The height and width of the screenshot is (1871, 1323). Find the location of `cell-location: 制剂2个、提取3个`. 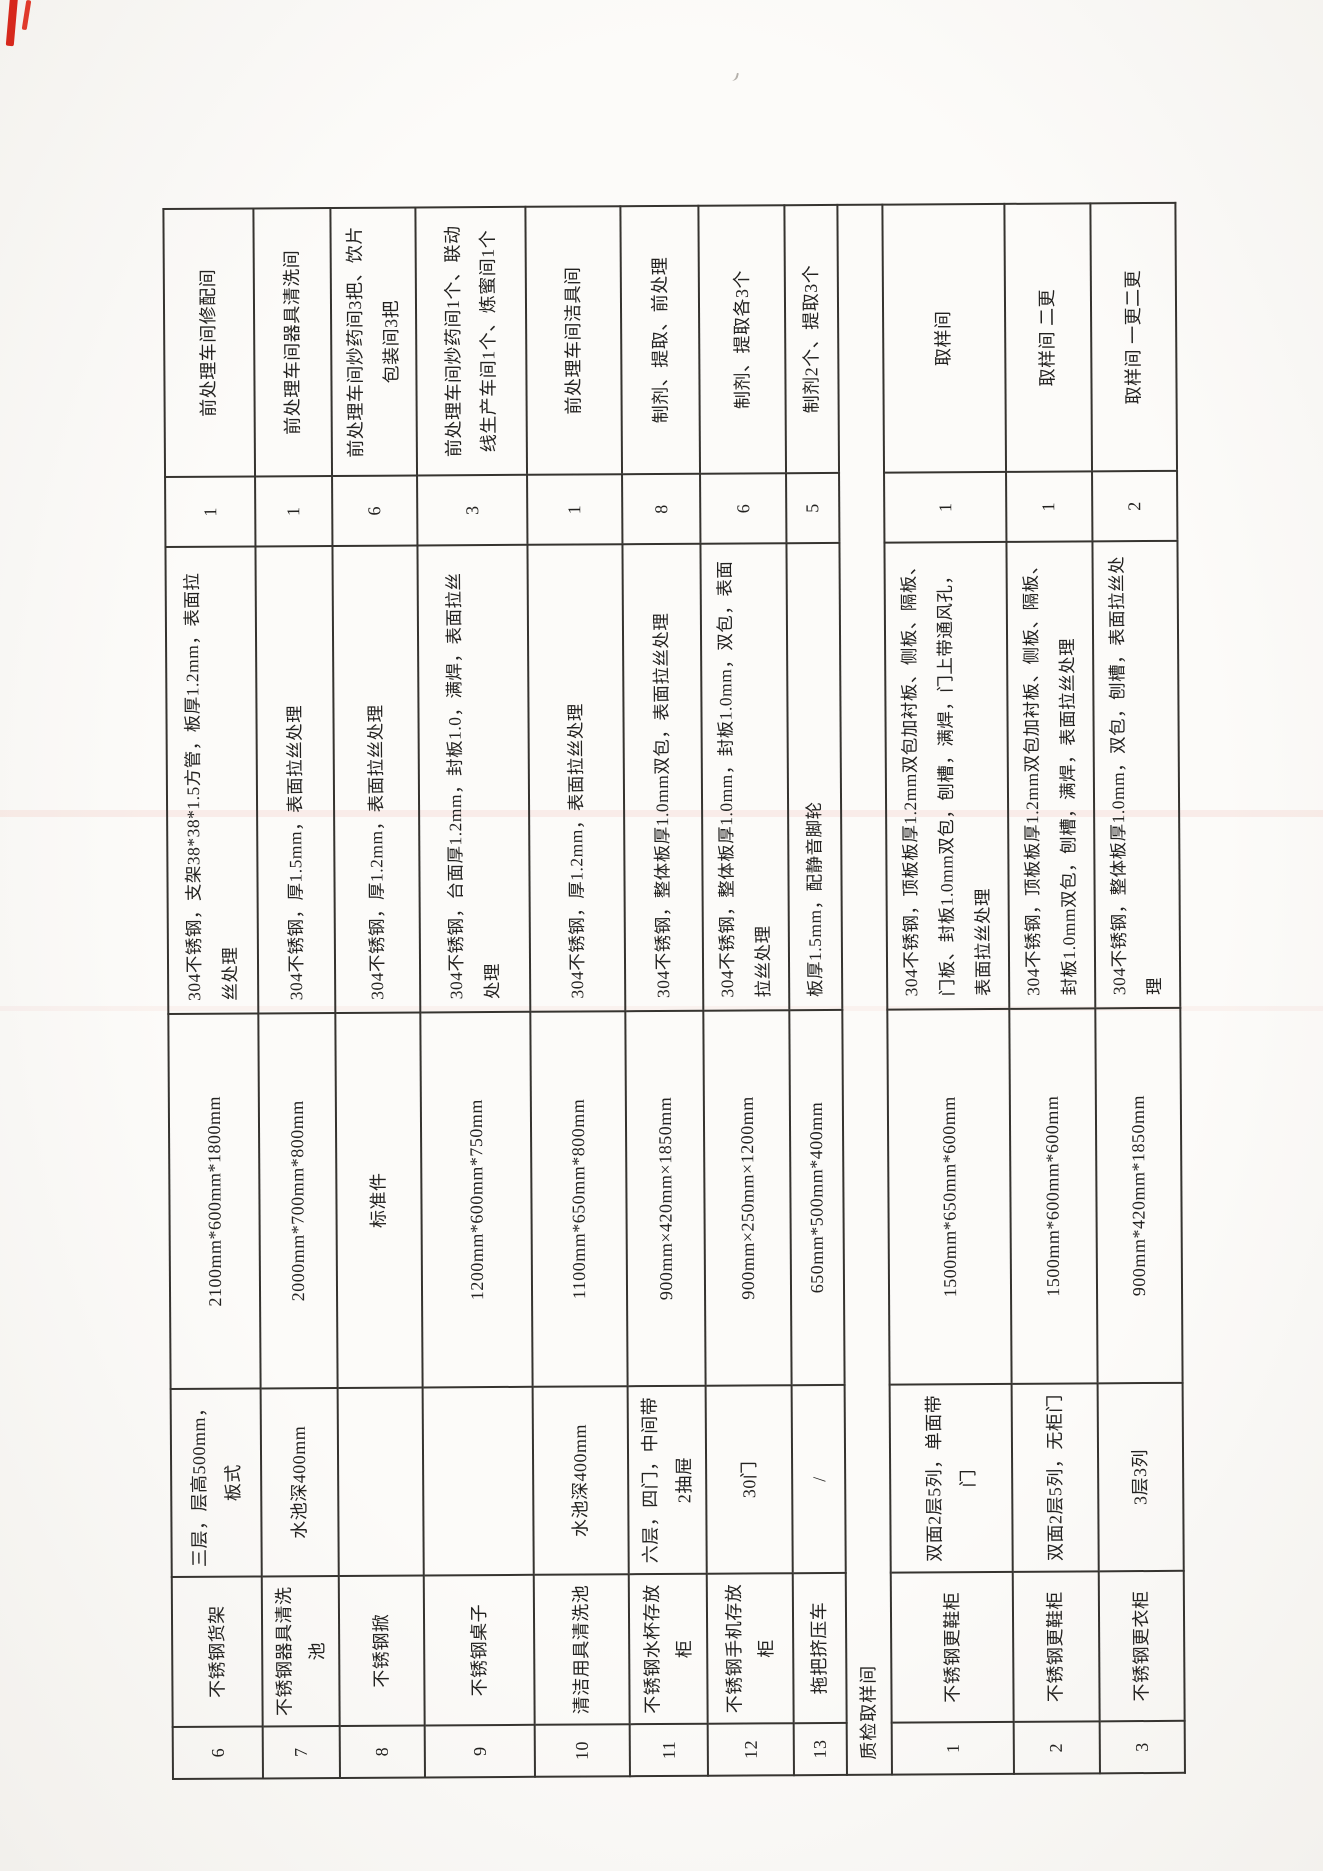

cell-location: 制剂2个、提取3个 is located at coordinates (812, 339).